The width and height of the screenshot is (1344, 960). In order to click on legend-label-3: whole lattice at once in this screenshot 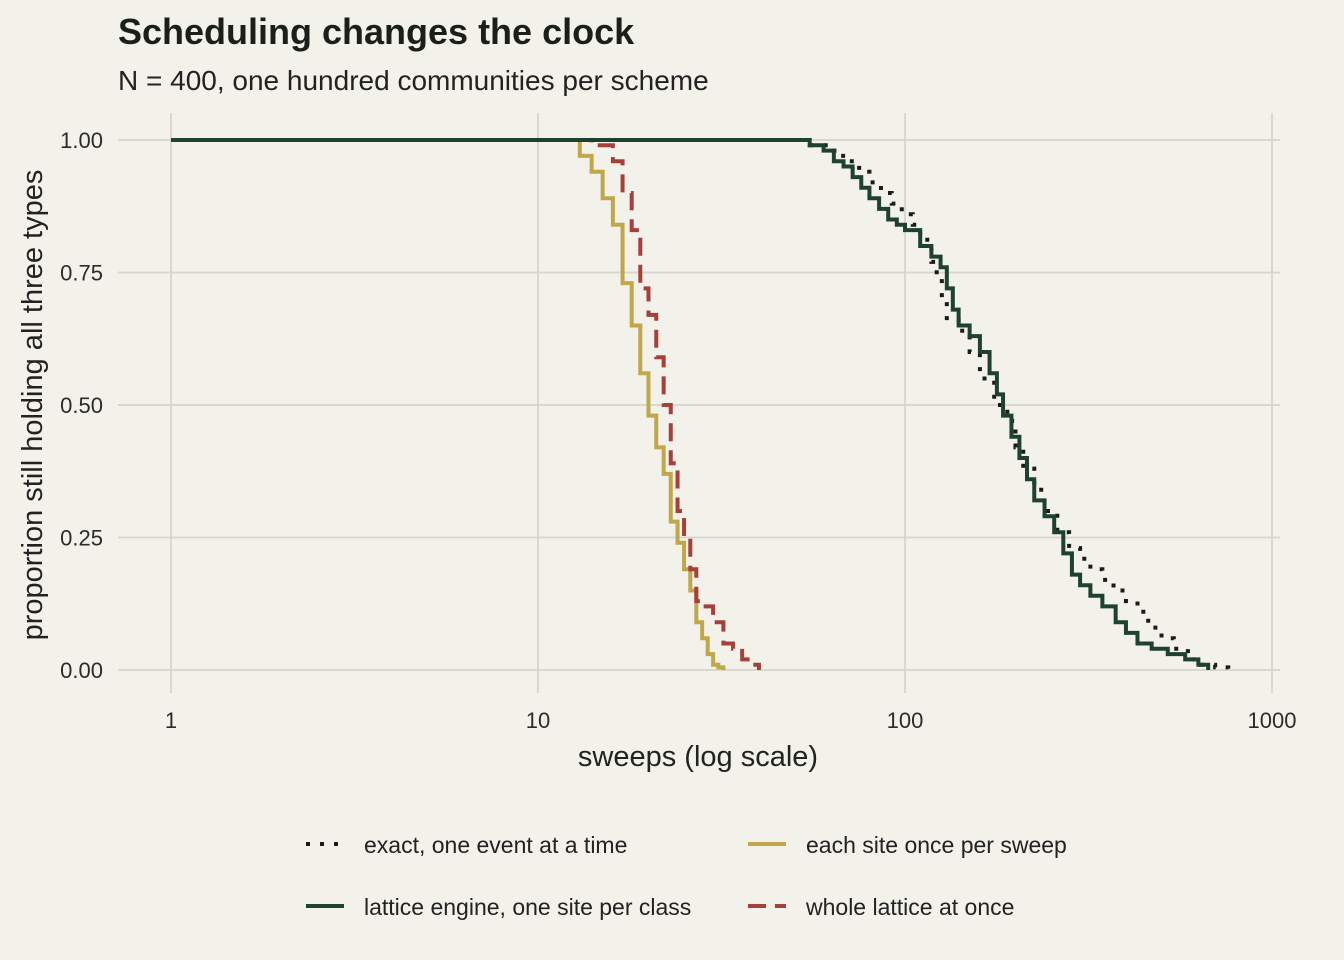, I will do `click(909, 907)`.